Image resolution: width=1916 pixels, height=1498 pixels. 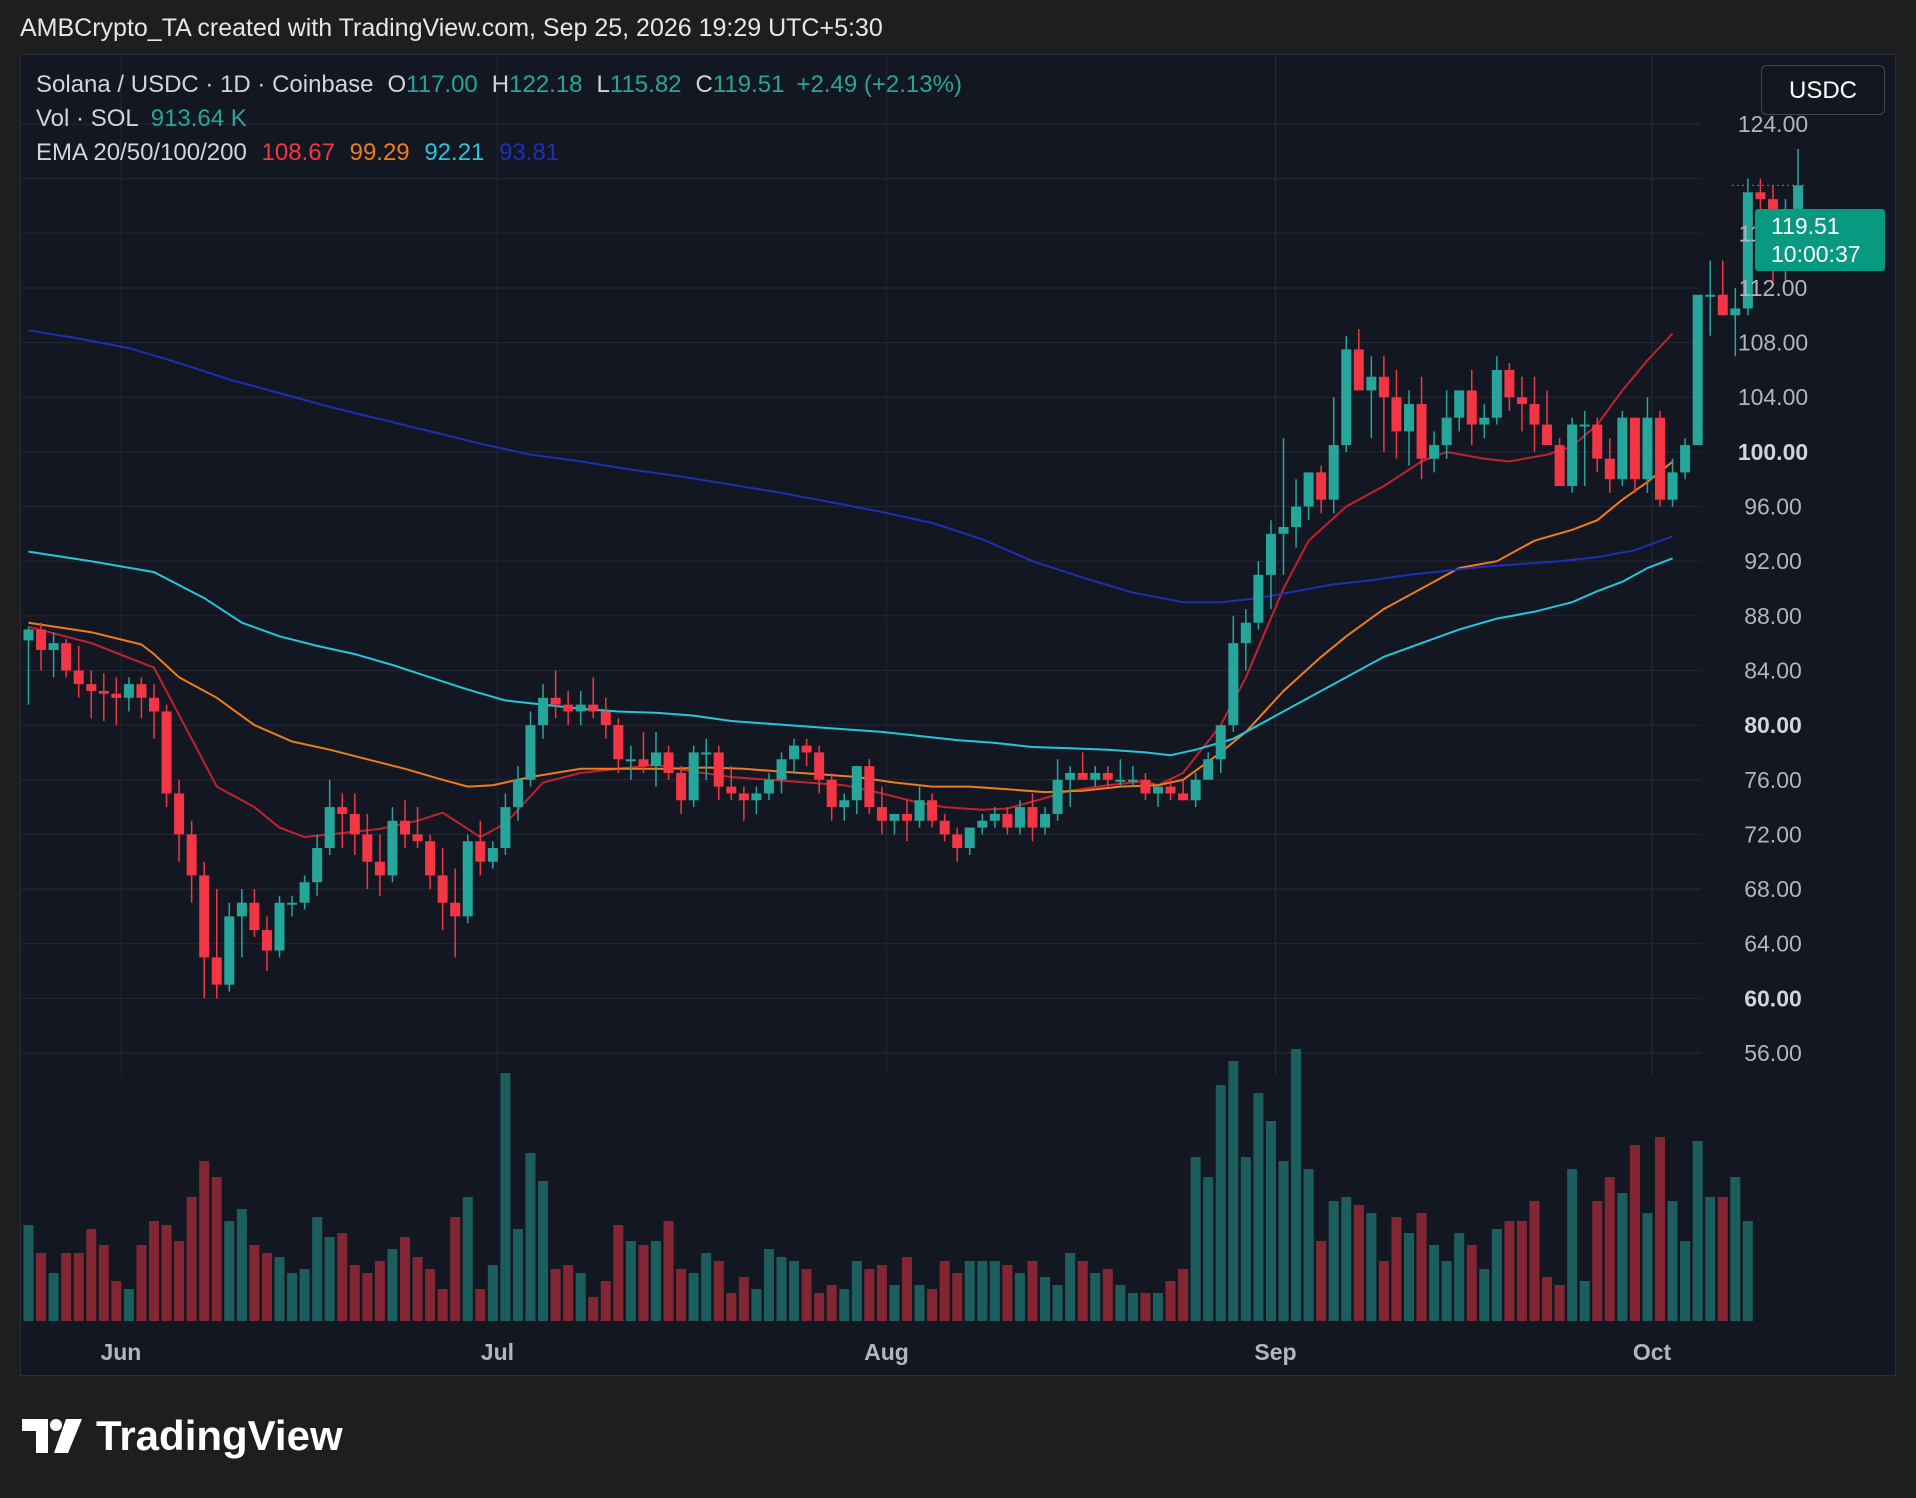 What do you see at coordinates (141, 152) in the screenshot?
I see `legend-ema-label: EMA 20/50/100/200` at bounding box center [141, 152].